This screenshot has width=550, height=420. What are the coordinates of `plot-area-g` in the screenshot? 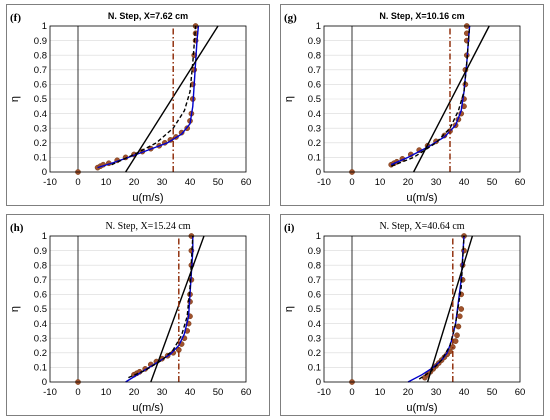 It's located at (422, 99).